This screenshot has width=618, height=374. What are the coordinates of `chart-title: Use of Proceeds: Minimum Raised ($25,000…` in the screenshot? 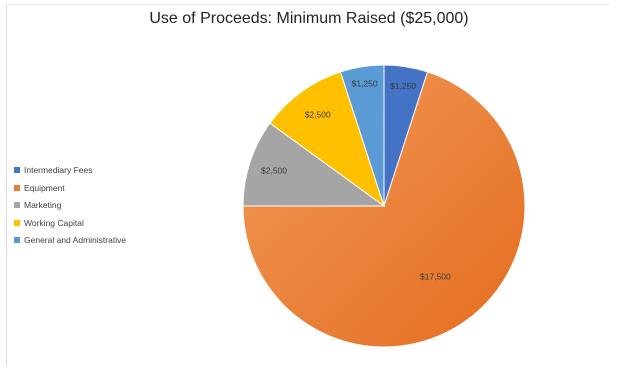 It's located at (309, 18).